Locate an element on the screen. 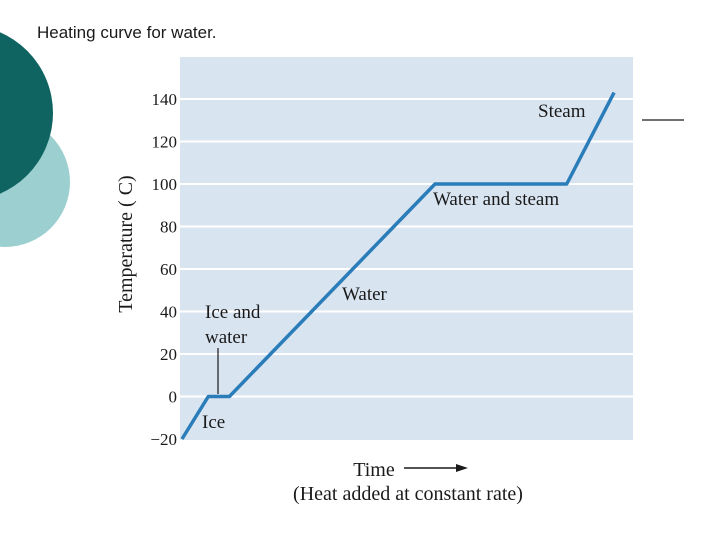 Image resolution: width=720 pixels, height=540 pixels. x-axis-subtitle: (Heat added at constant rate) is located at coordinates (408, 494).